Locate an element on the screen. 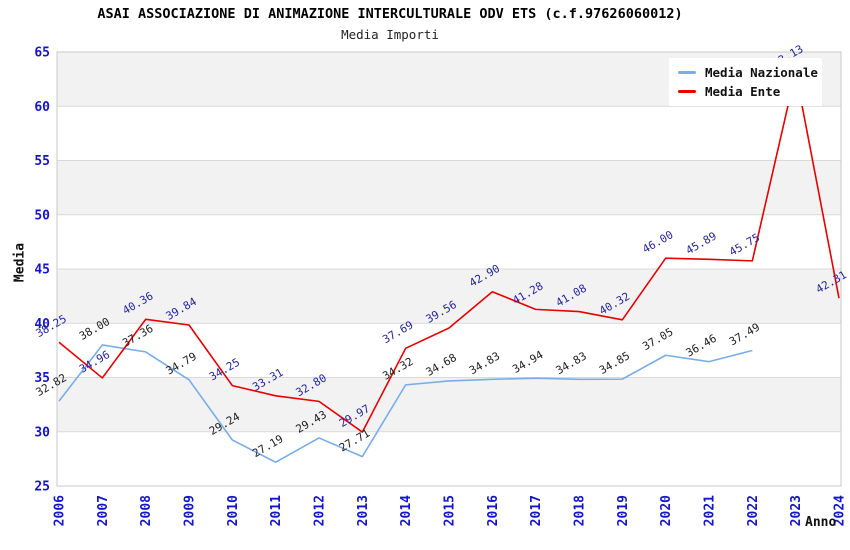  x-tick-label: 2012 is located at coordinates (320, 510).